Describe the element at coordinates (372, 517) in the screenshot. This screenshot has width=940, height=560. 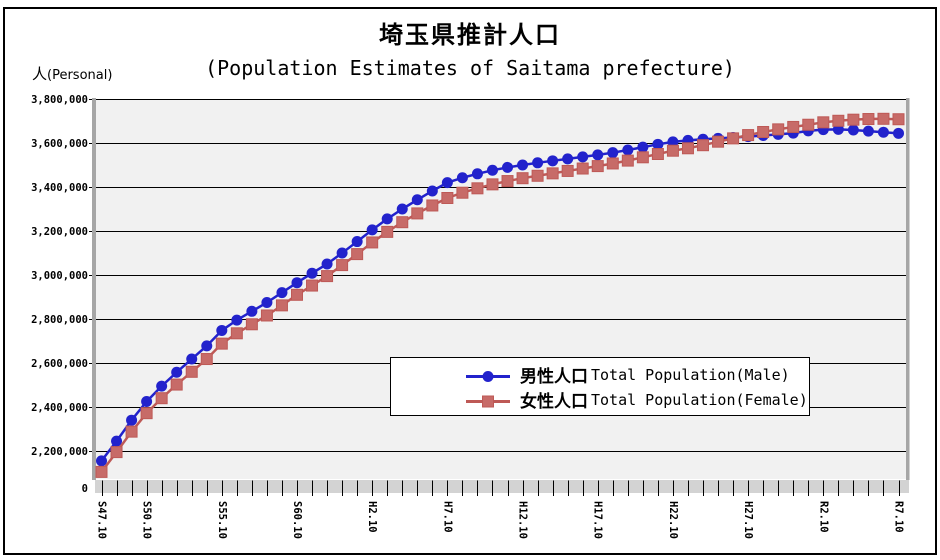
I see `x-axis-tick-label: H2.10` at that location.